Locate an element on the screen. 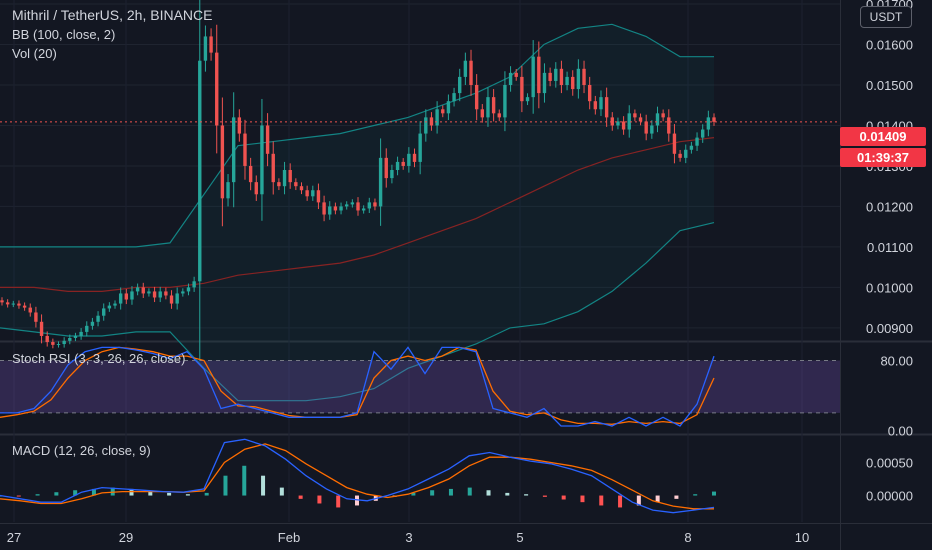 This screenshot has width=932, height=550. currency-badge: USDT is located at coordinates (886, 17).